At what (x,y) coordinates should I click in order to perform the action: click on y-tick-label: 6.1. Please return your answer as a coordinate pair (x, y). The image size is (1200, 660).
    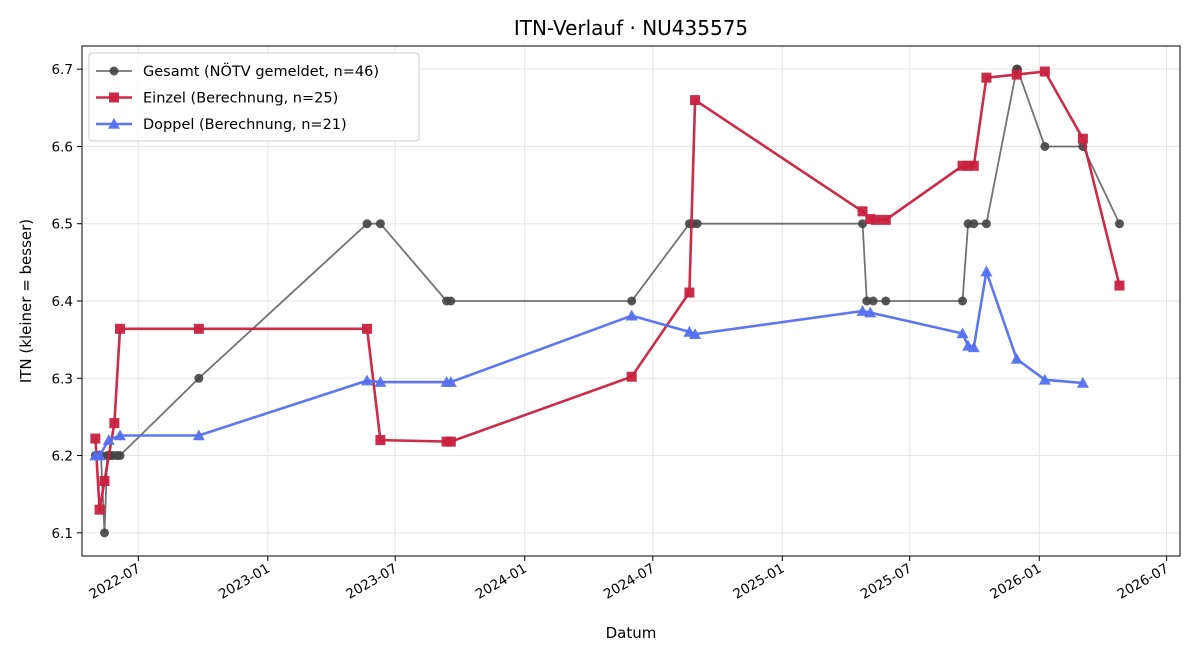
    Looking at the image, I should click on (62, 534).